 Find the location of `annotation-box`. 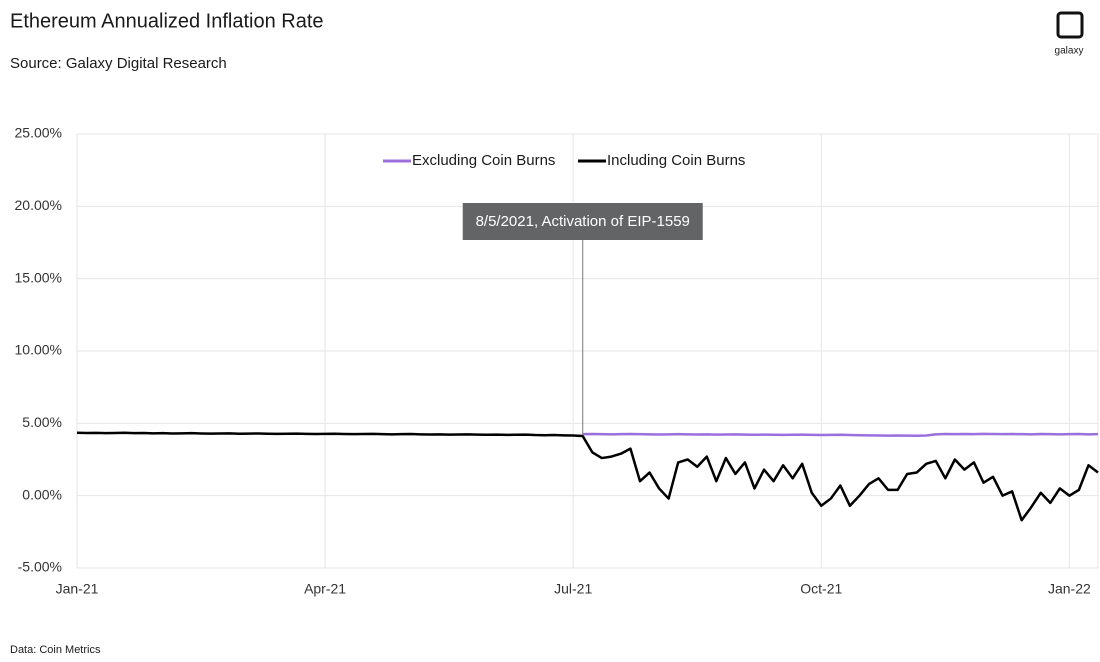

annotation-box is located at coordinates (582, 221).